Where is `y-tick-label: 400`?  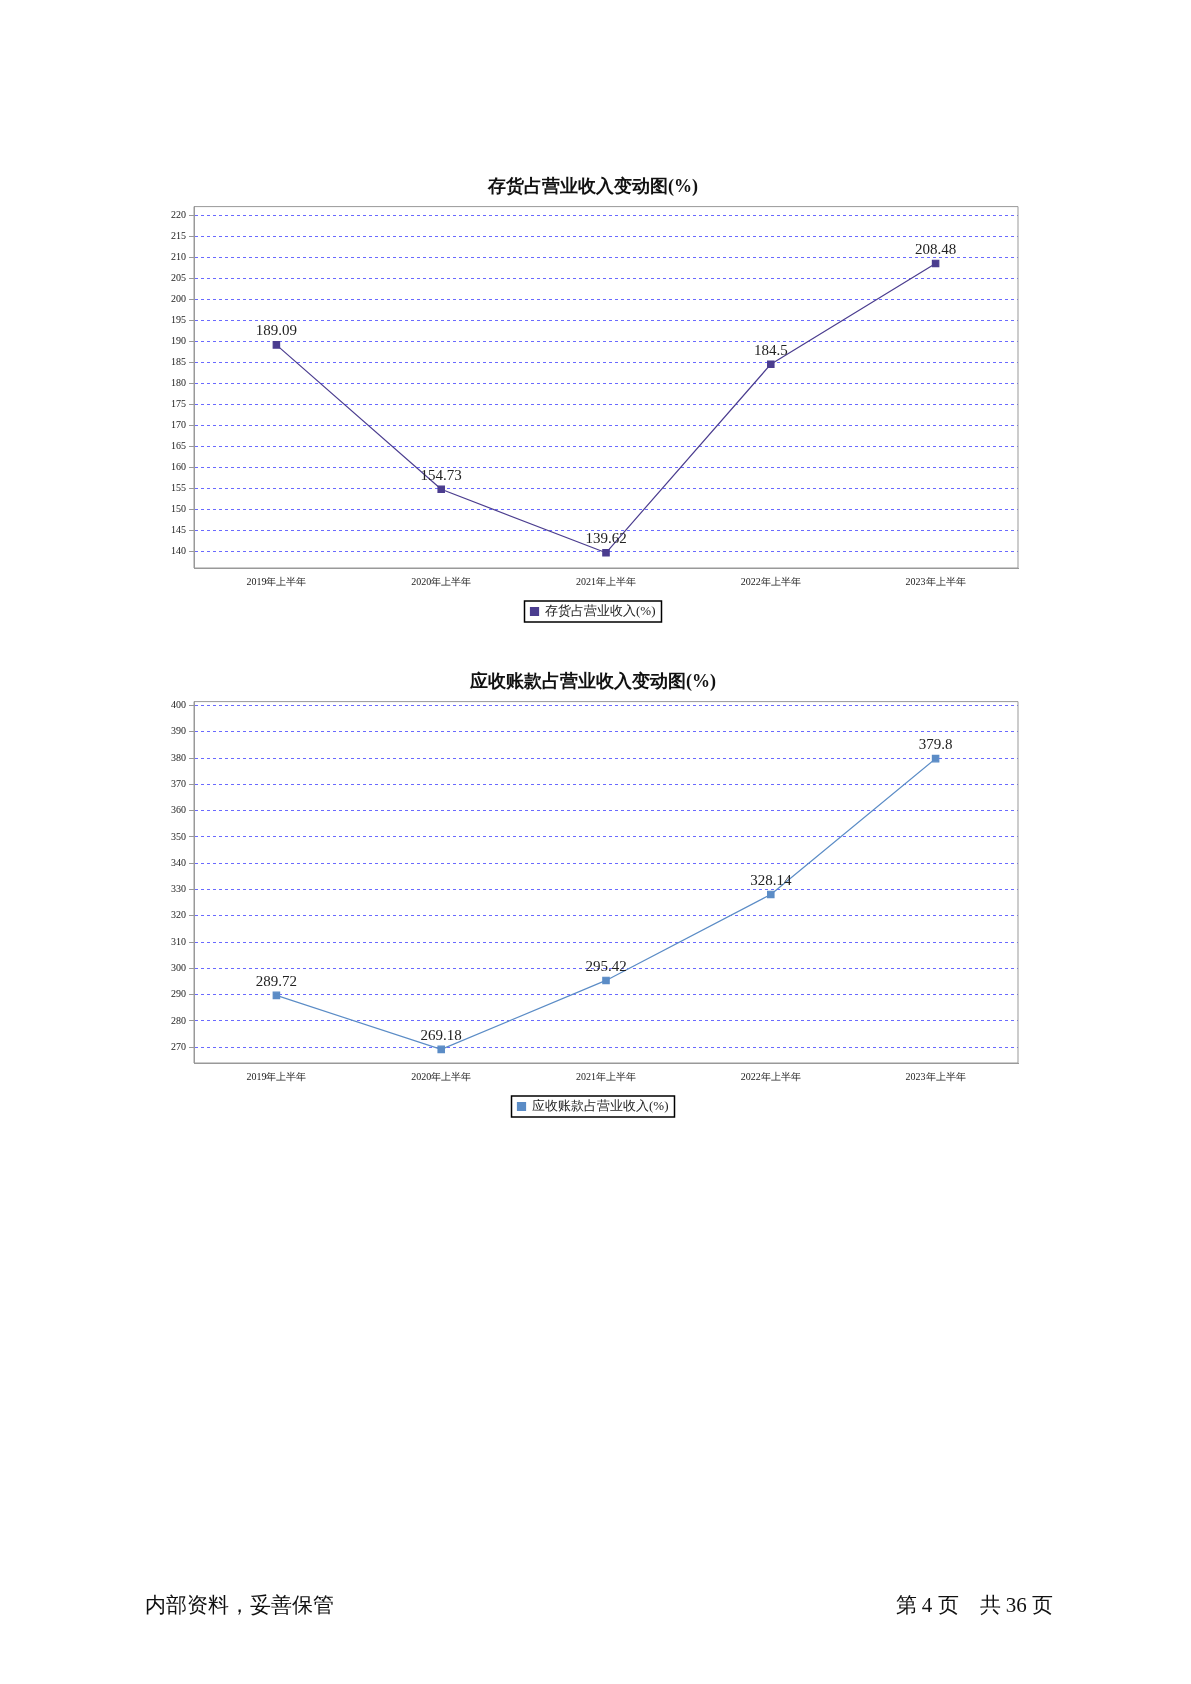
y-tick-label: 400 is located at coordinates (178, 705).